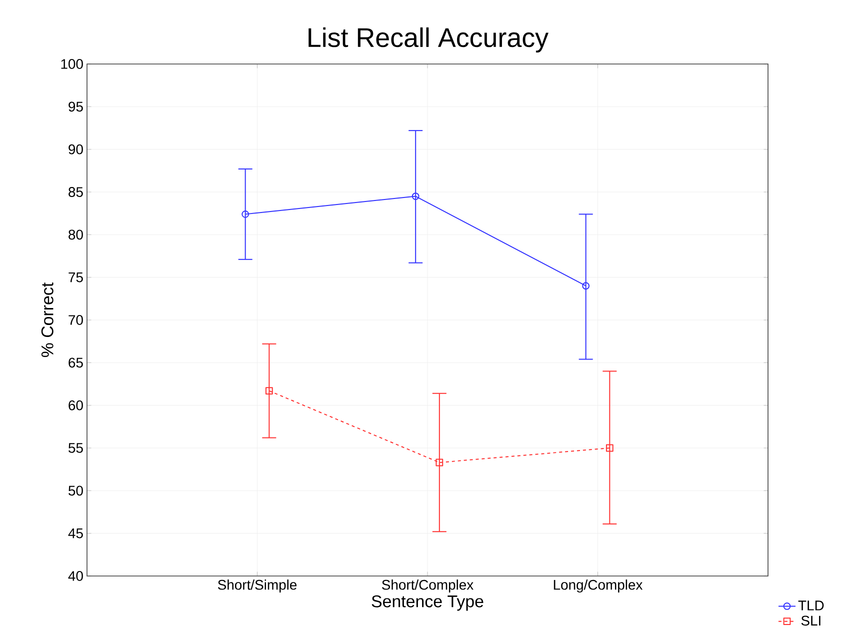 Image resolution: width=859 pixels, height=641 pixels. What do you see at coordinates (75, 448) in the screenshot?
I see `y-tick-label: 55` at bounding box center [75, 448].